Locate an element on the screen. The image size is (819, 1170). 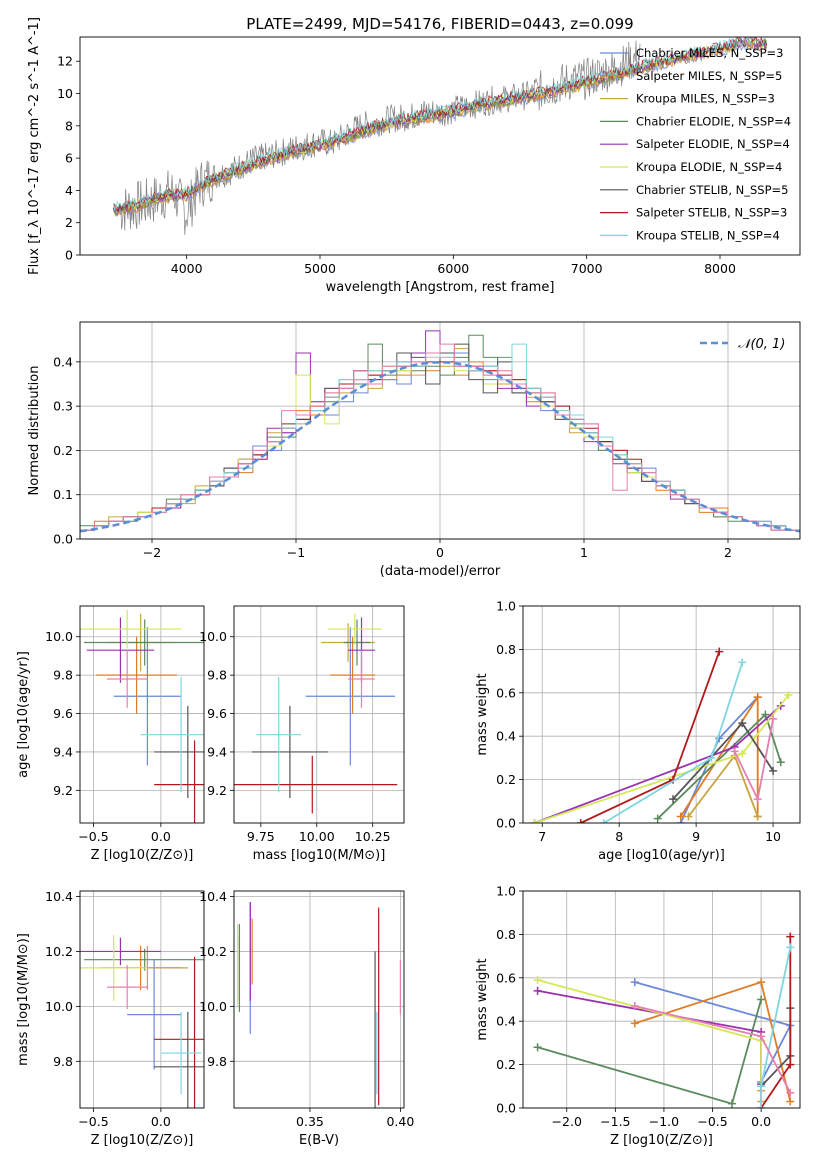
residuals-ytick-label: 0.2 is located at coordinates (63, 450).